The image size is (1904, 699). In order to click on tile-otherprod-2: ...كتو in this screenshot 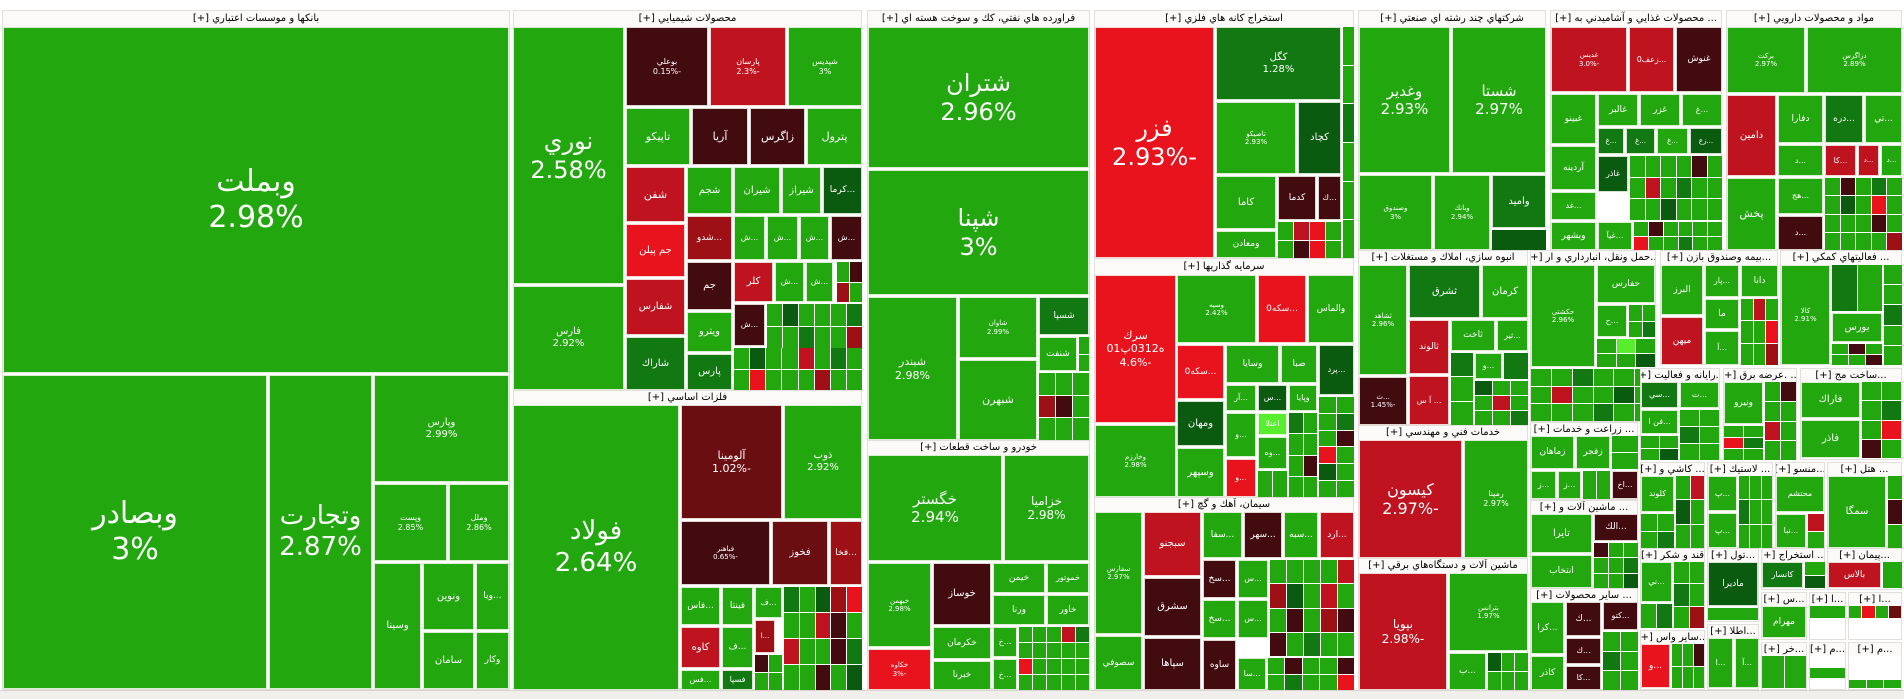, I will do `click(1620, 616)`.